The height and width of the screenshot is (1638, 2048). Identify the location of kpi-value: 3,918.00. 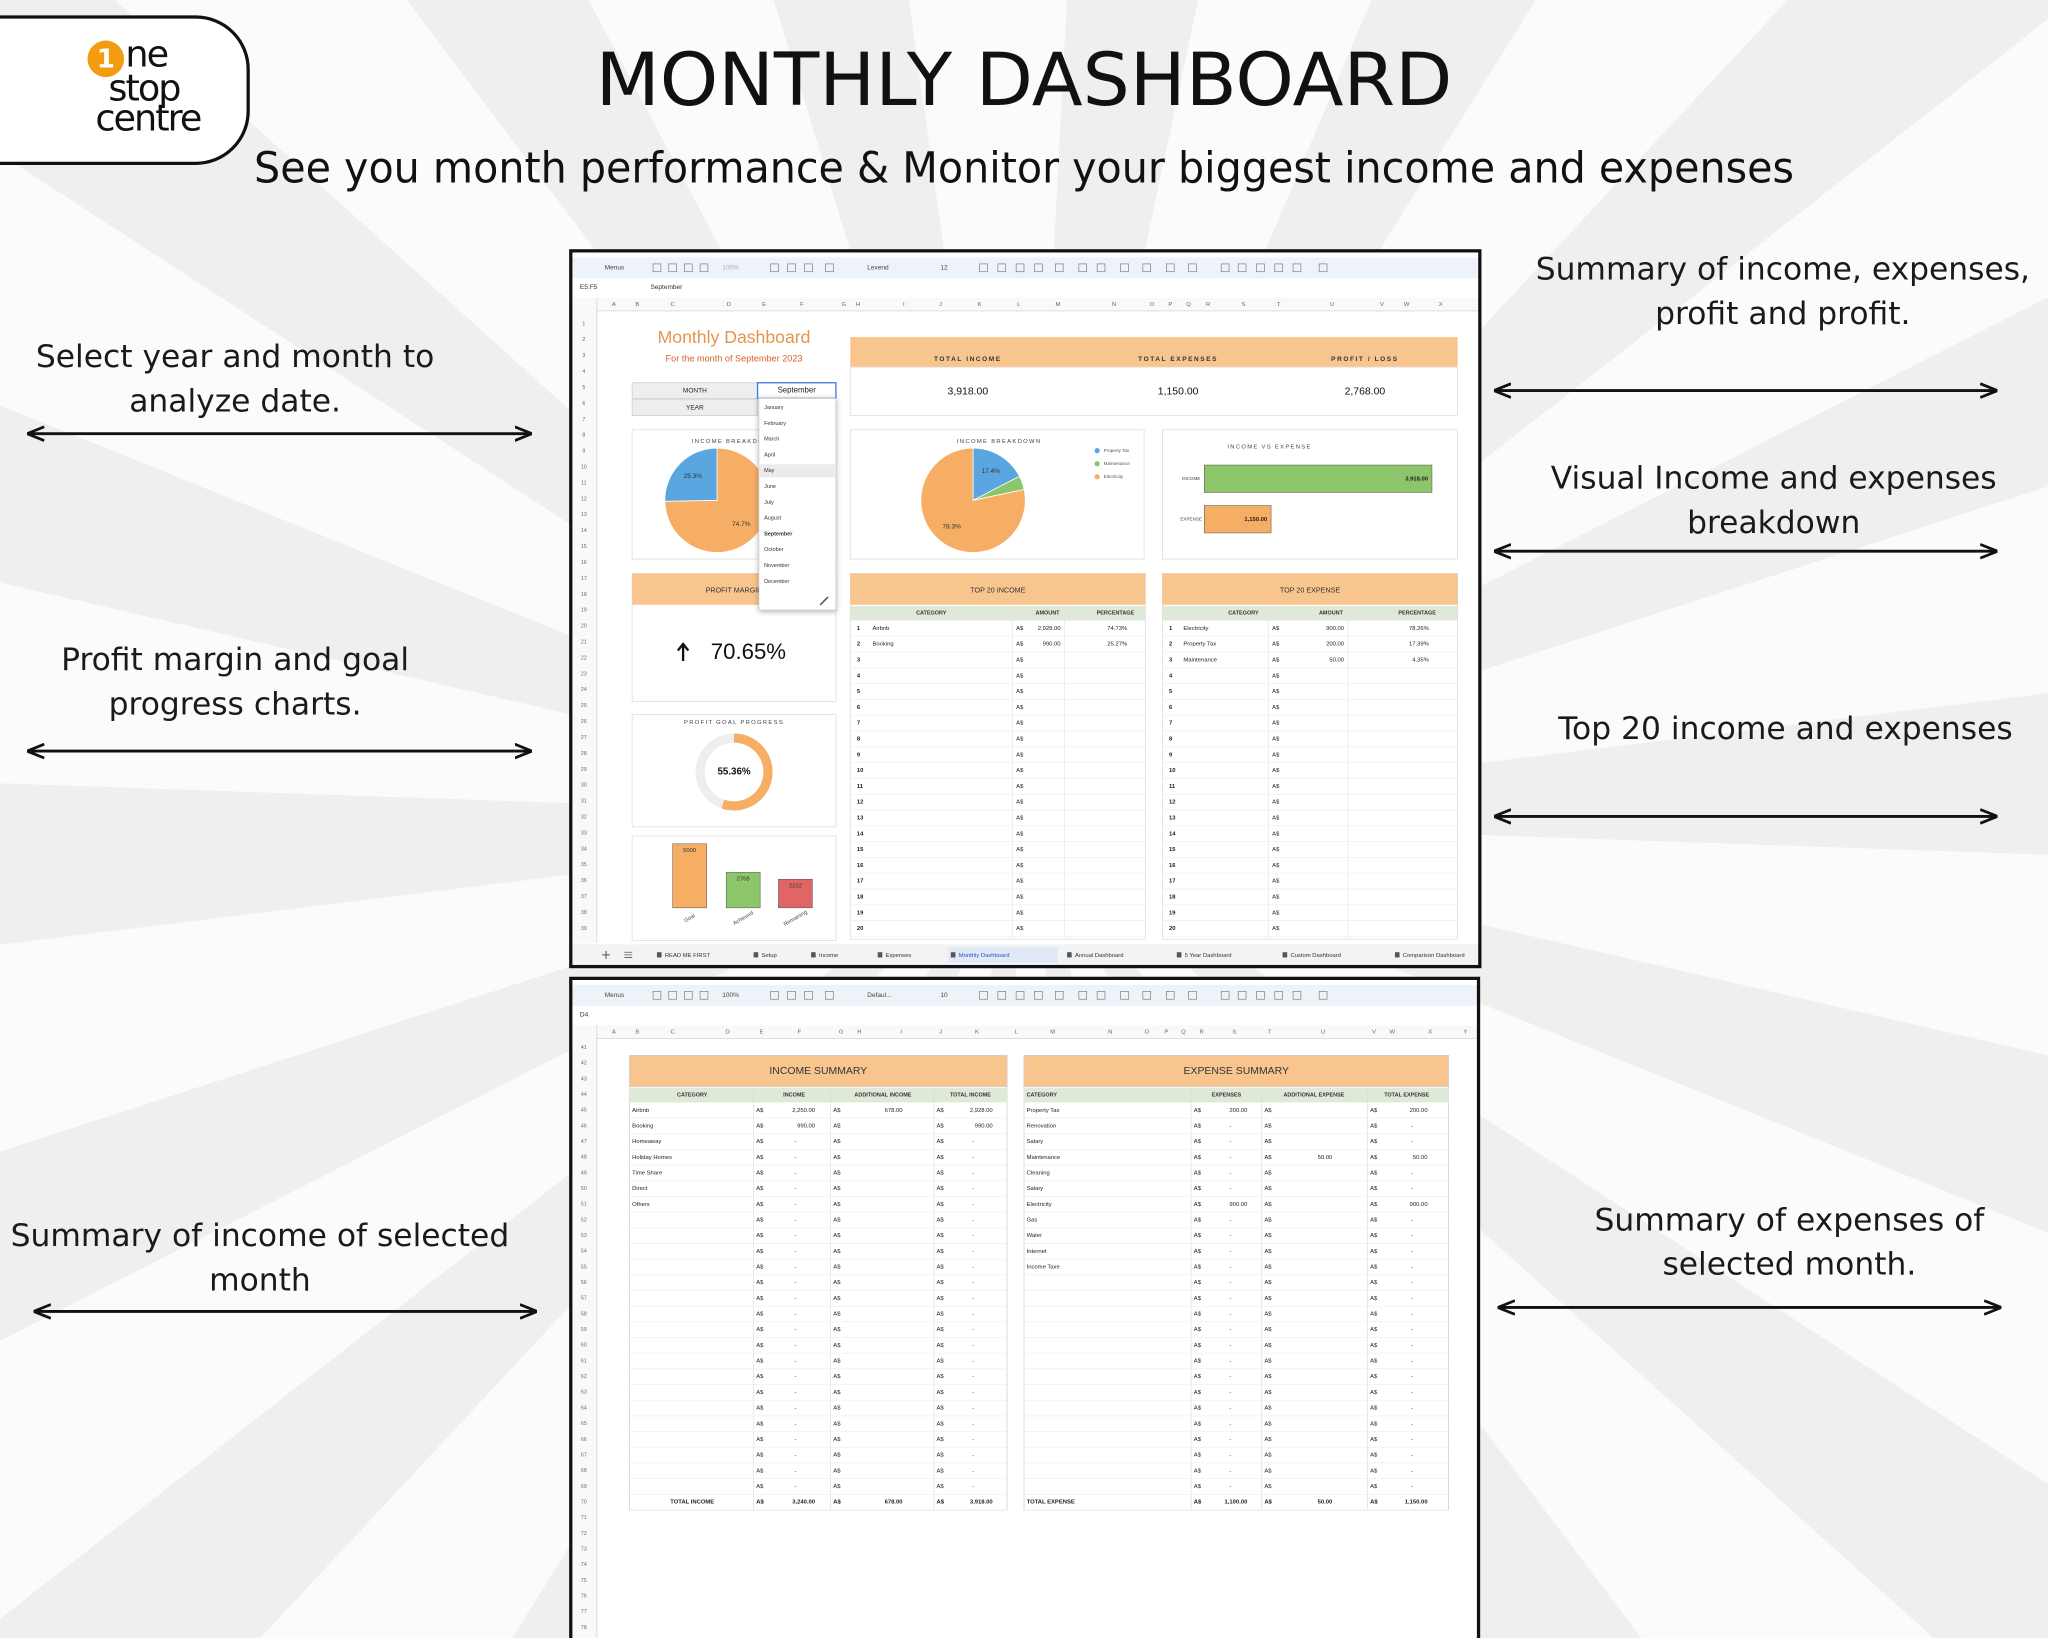
(968, 392).